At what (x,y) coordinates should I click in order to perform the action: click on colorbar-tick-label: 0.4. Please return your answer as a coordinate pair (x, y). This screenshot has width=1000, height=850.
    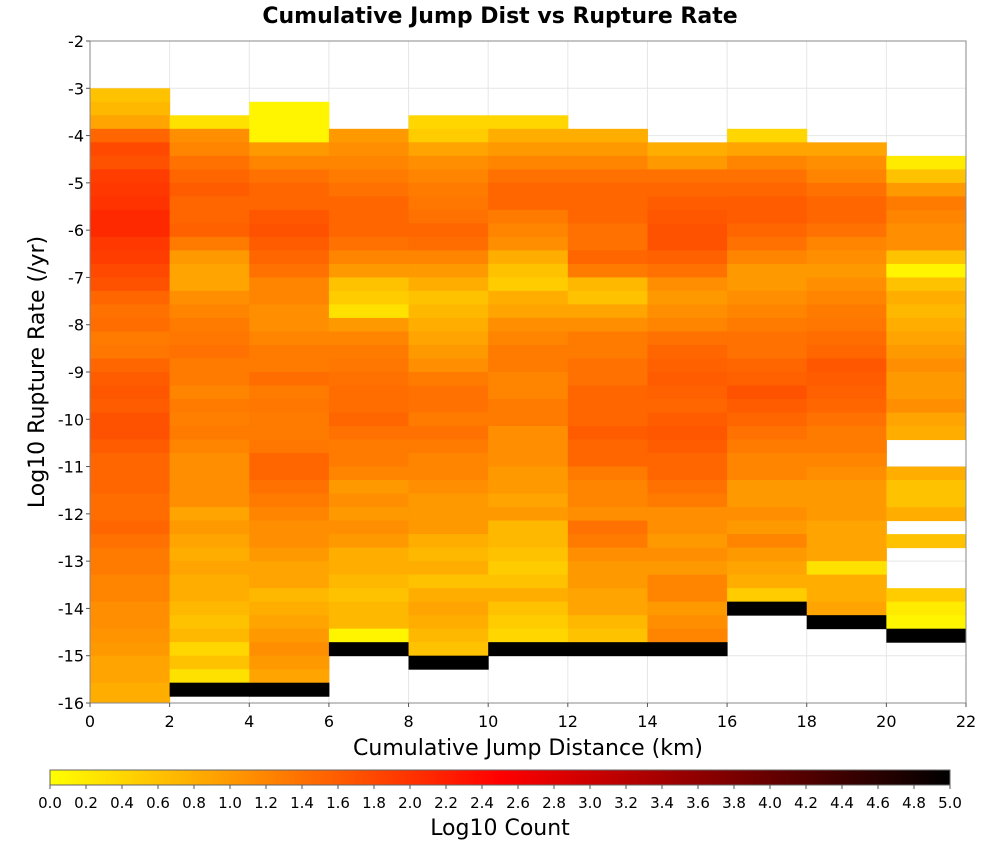
    Looking at the image, I should click on (122, 803).